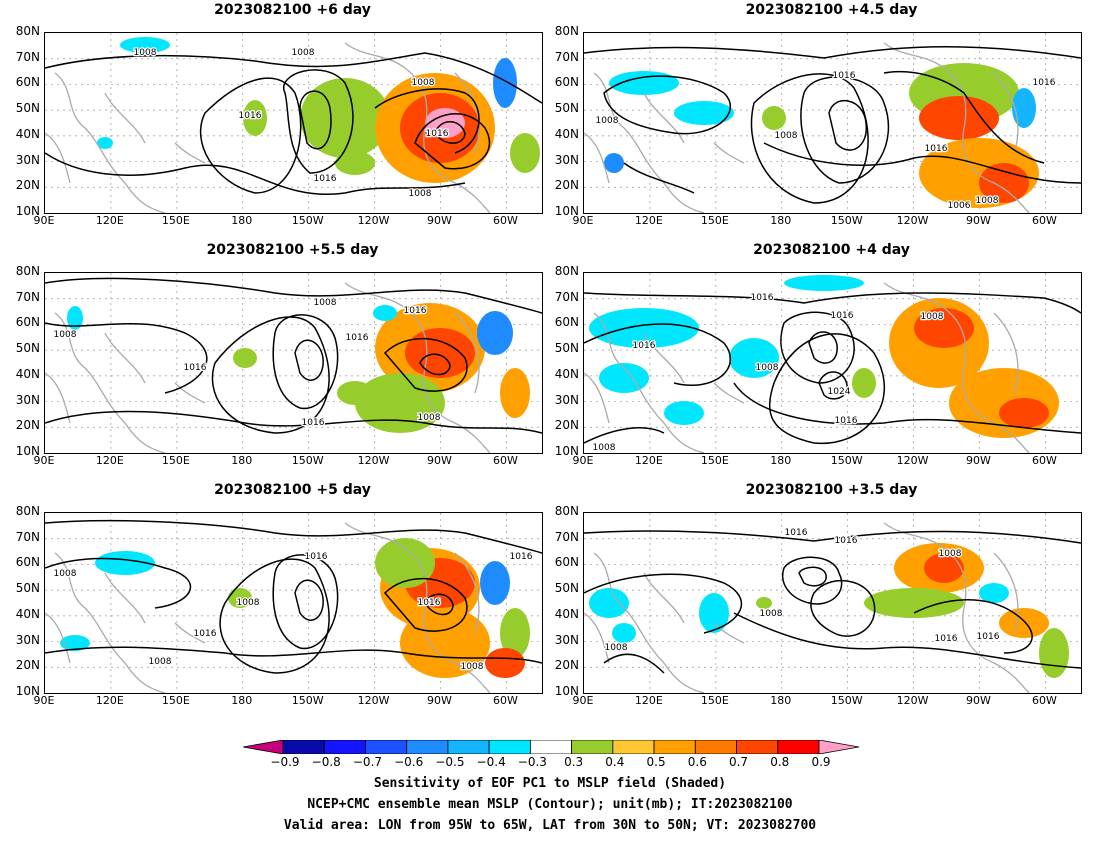  Describe the element at coordinates (912, 700) in the screenshot. I see `lon-tick-label: 120W` at that location.